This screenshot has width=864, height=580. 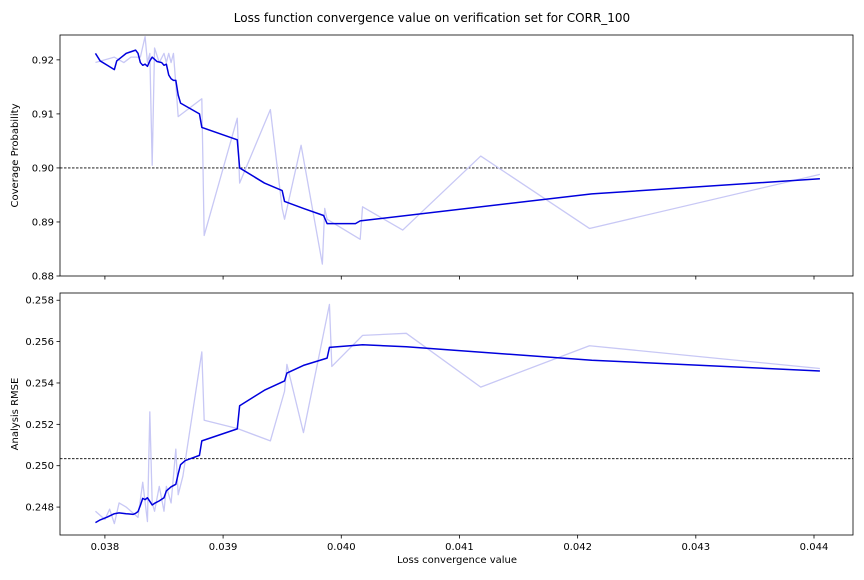 What do you see at coordinates (43, 277) in the screenshot?
I see `coverage-probability-y-tick-label: 0.88` at bounding box center [43, 277].